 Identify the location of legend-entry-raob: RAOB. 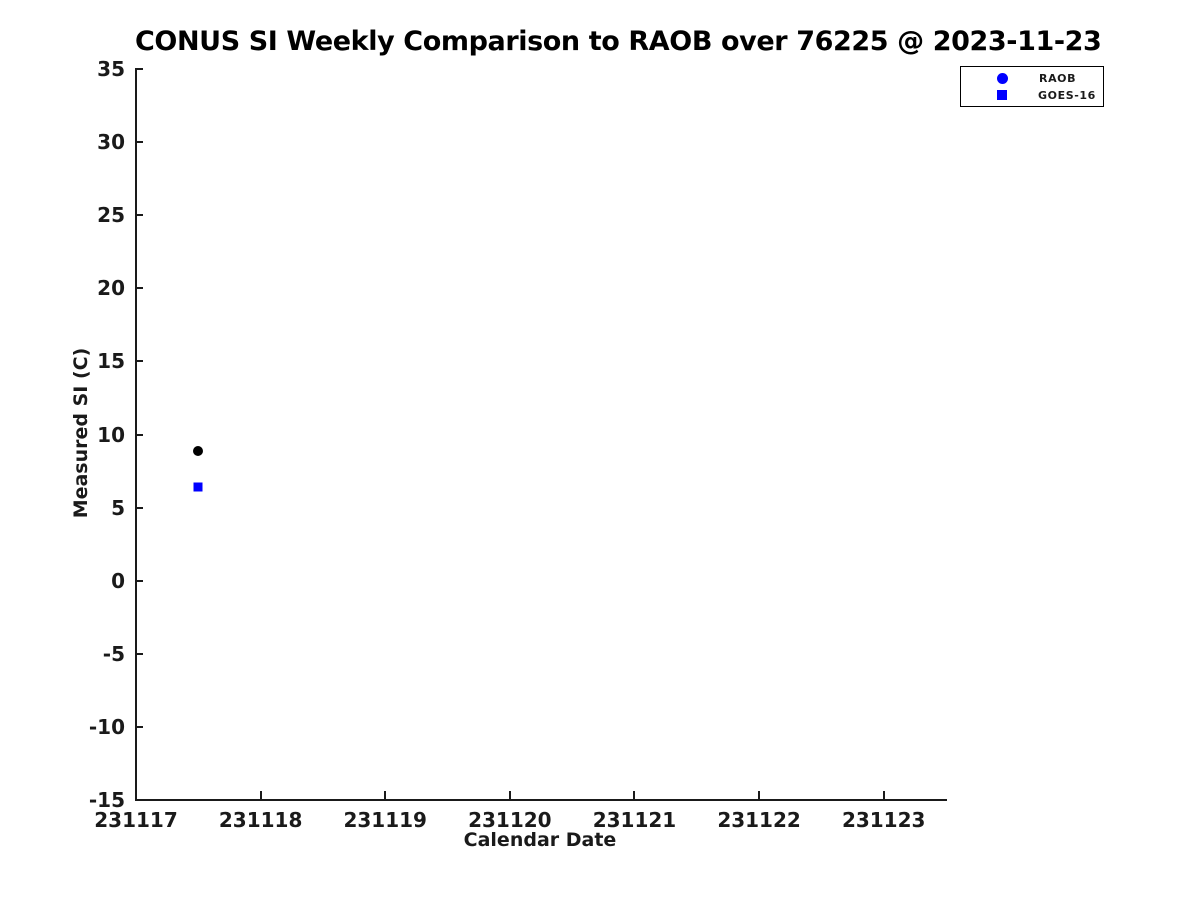
(1032, 78).